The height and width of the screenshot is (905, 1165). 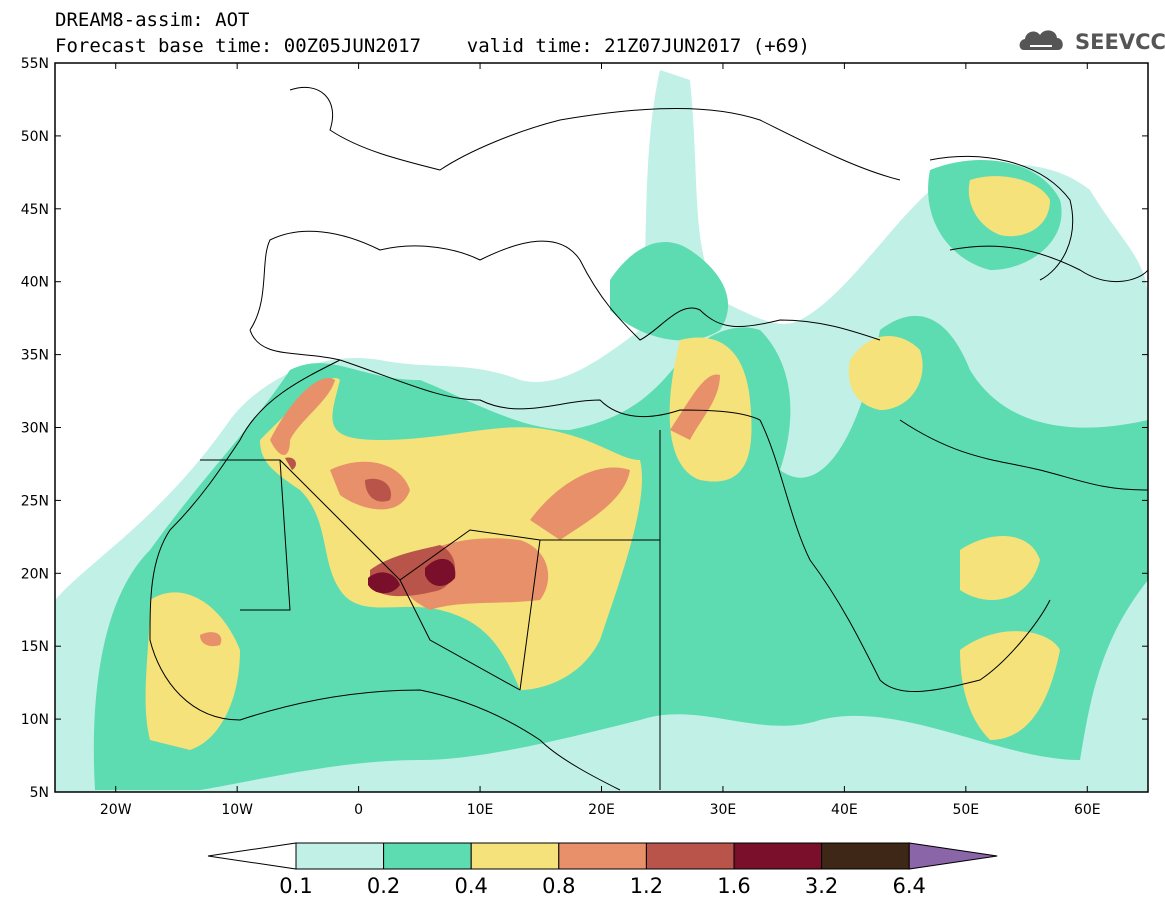 I want to click on lon-tick-label: 0, so click(x=358, y=810).